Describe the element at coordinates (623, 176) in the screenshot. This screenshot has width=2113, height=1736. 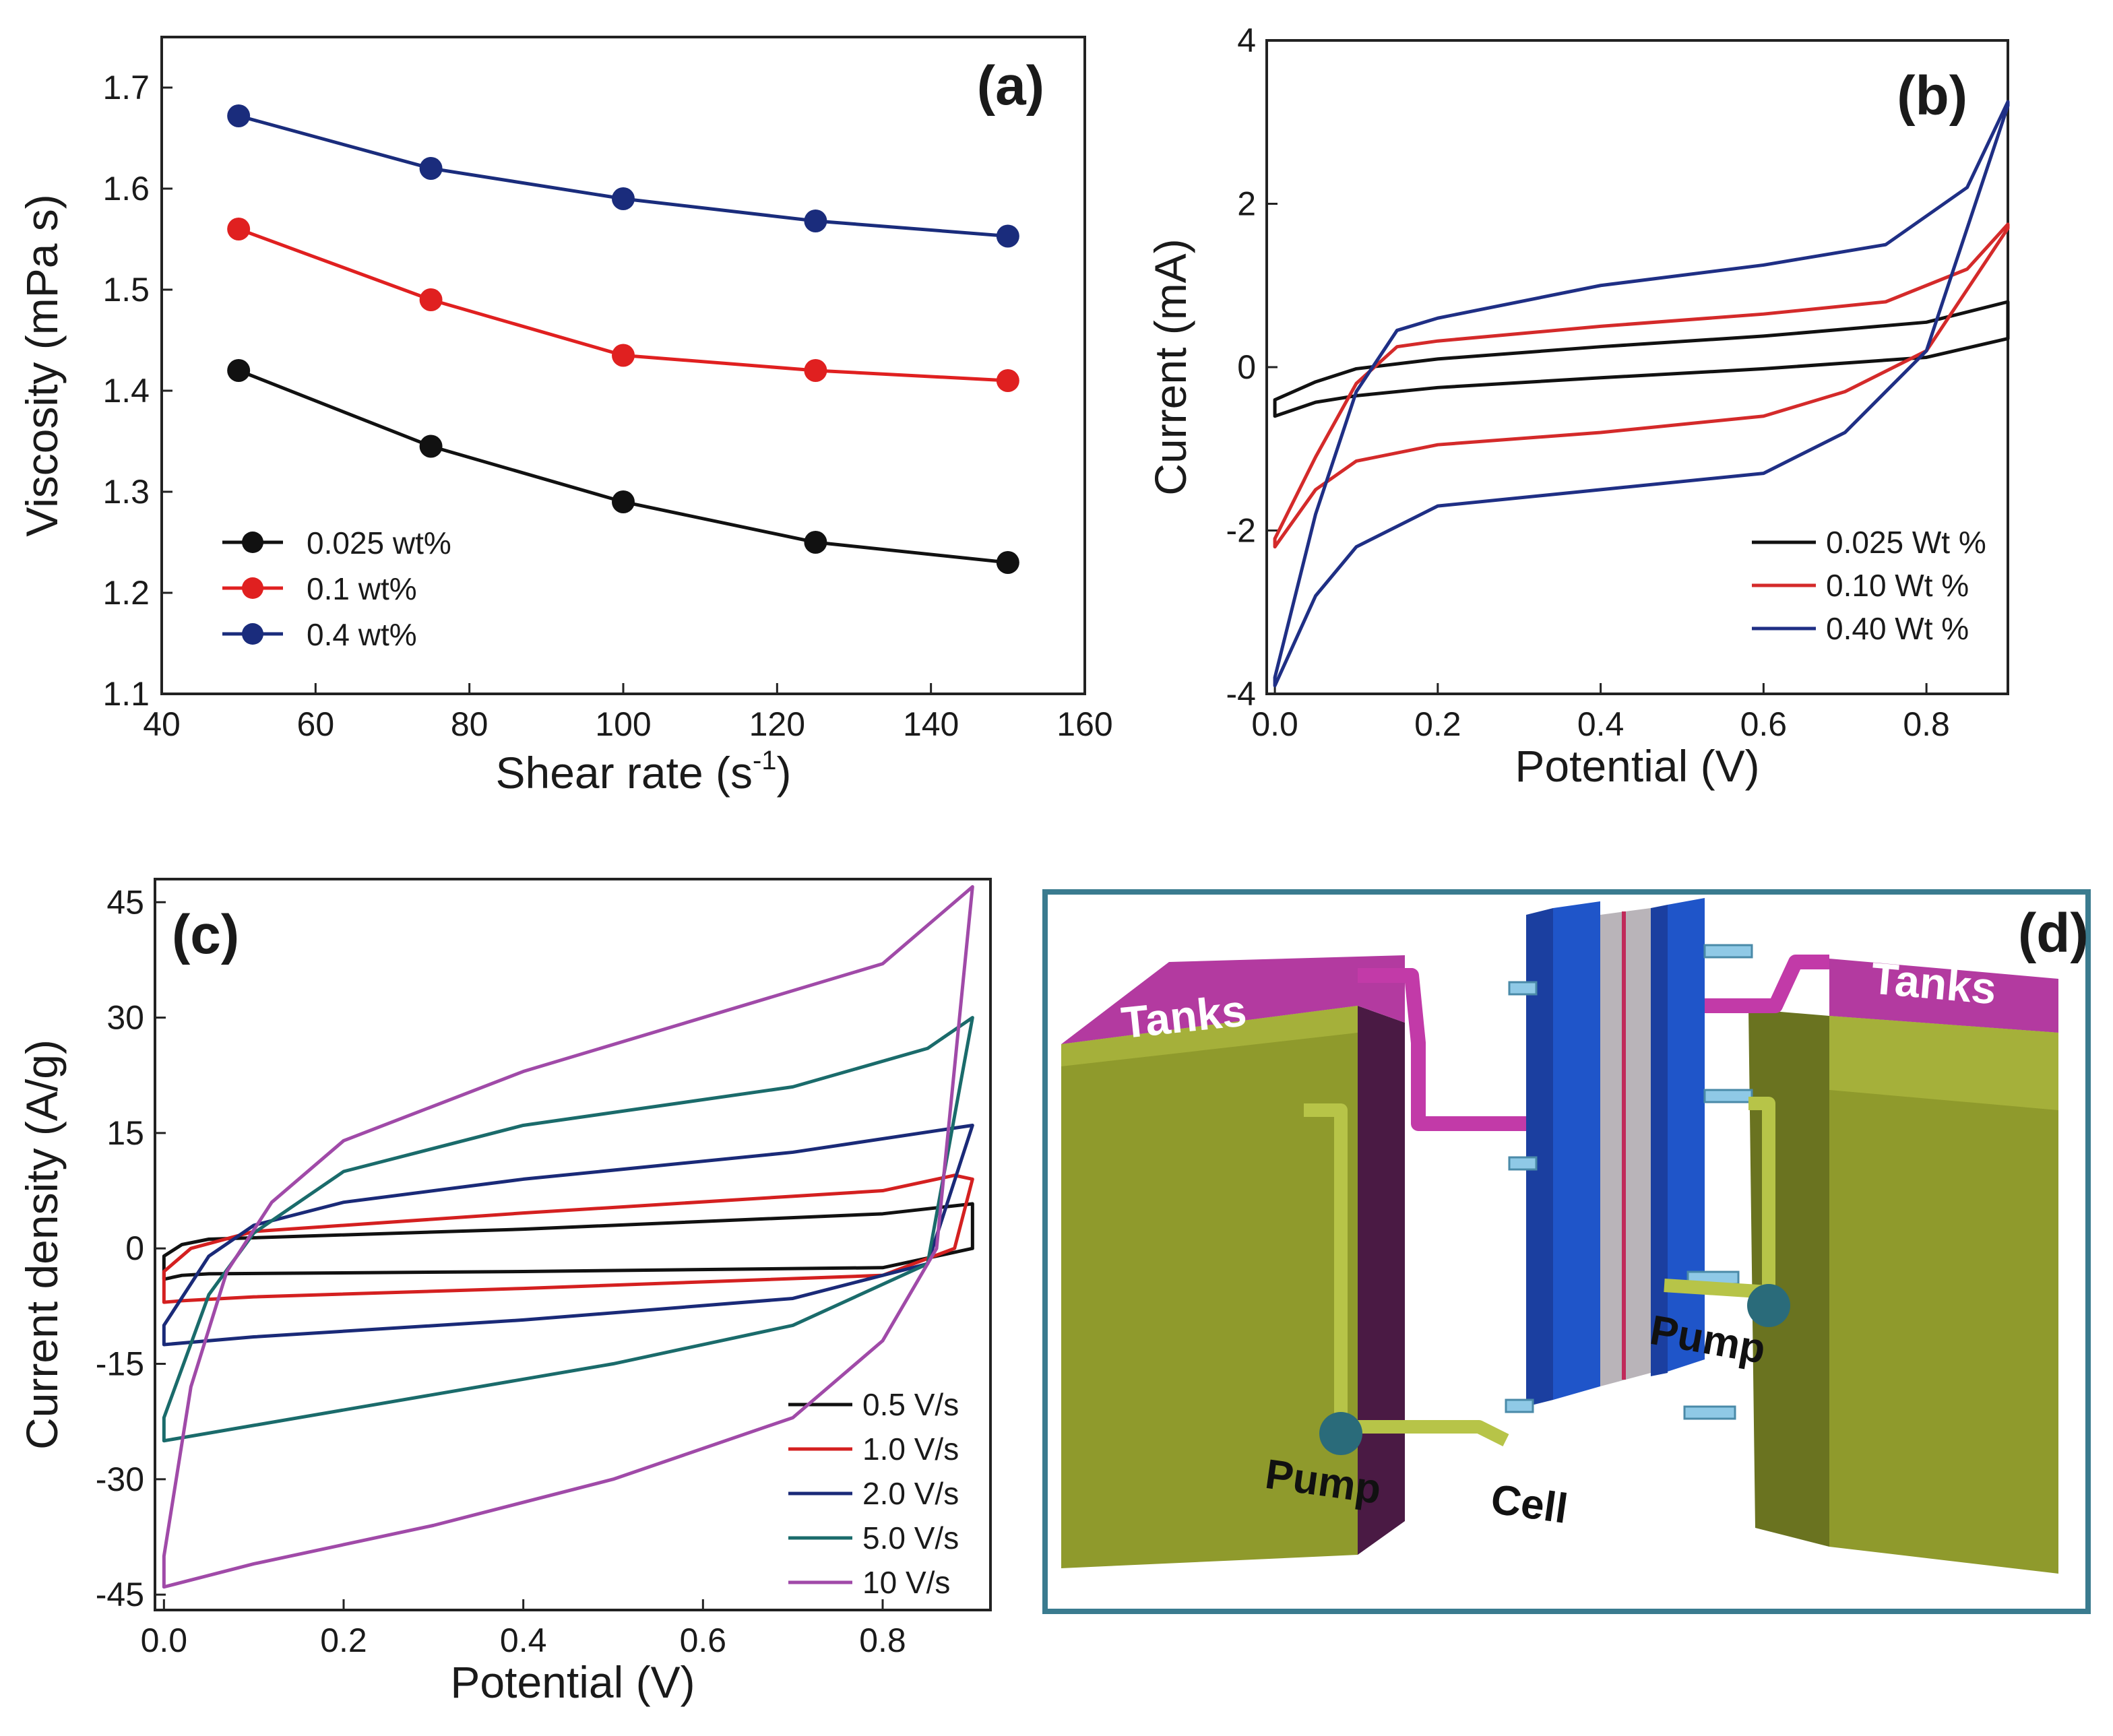
I see `series-line` at that location.